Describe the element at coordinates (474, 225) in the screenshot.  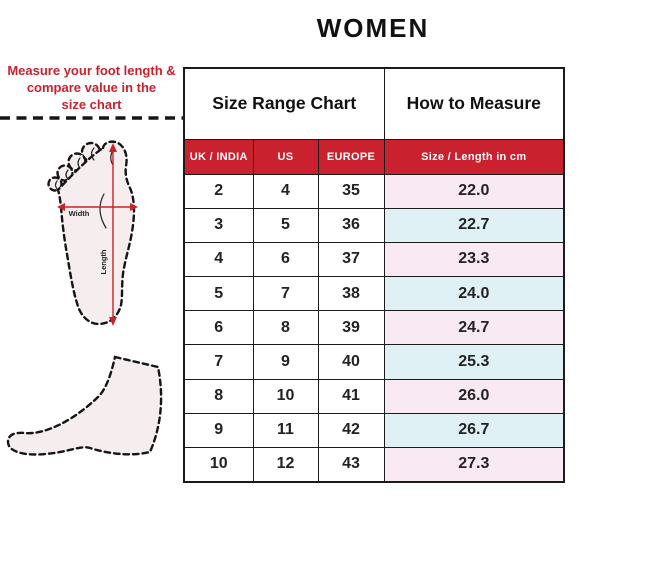
I see `table-cell: 22.7` at that location.